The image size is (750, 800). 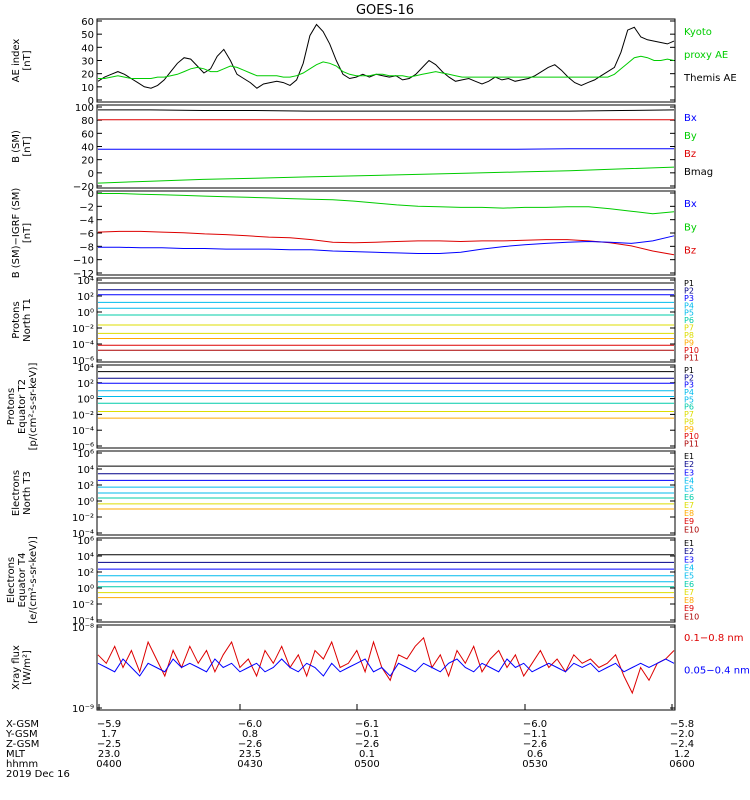 What do you see at coordinates (689, 584) in the screenshot?
I see `legend-label: E6` at bounding box center [689, 584].